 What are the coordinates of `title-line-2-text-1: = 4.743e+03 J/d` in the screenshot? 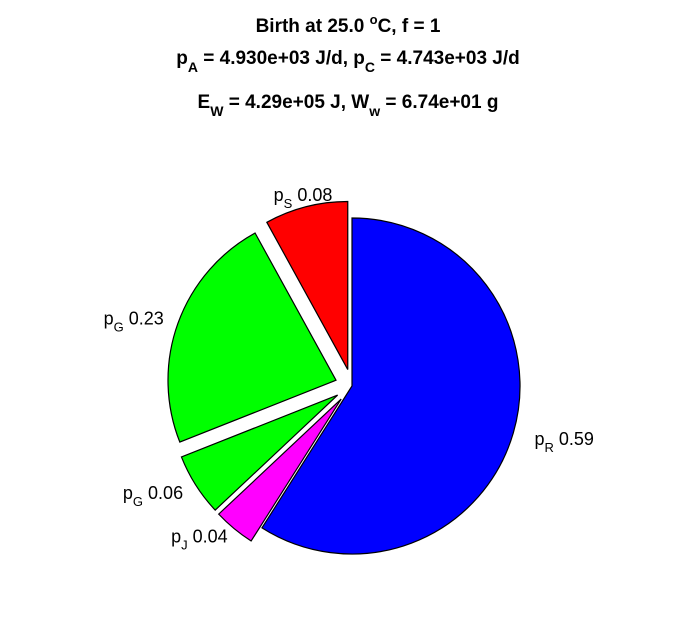 It's located at (447, 58).